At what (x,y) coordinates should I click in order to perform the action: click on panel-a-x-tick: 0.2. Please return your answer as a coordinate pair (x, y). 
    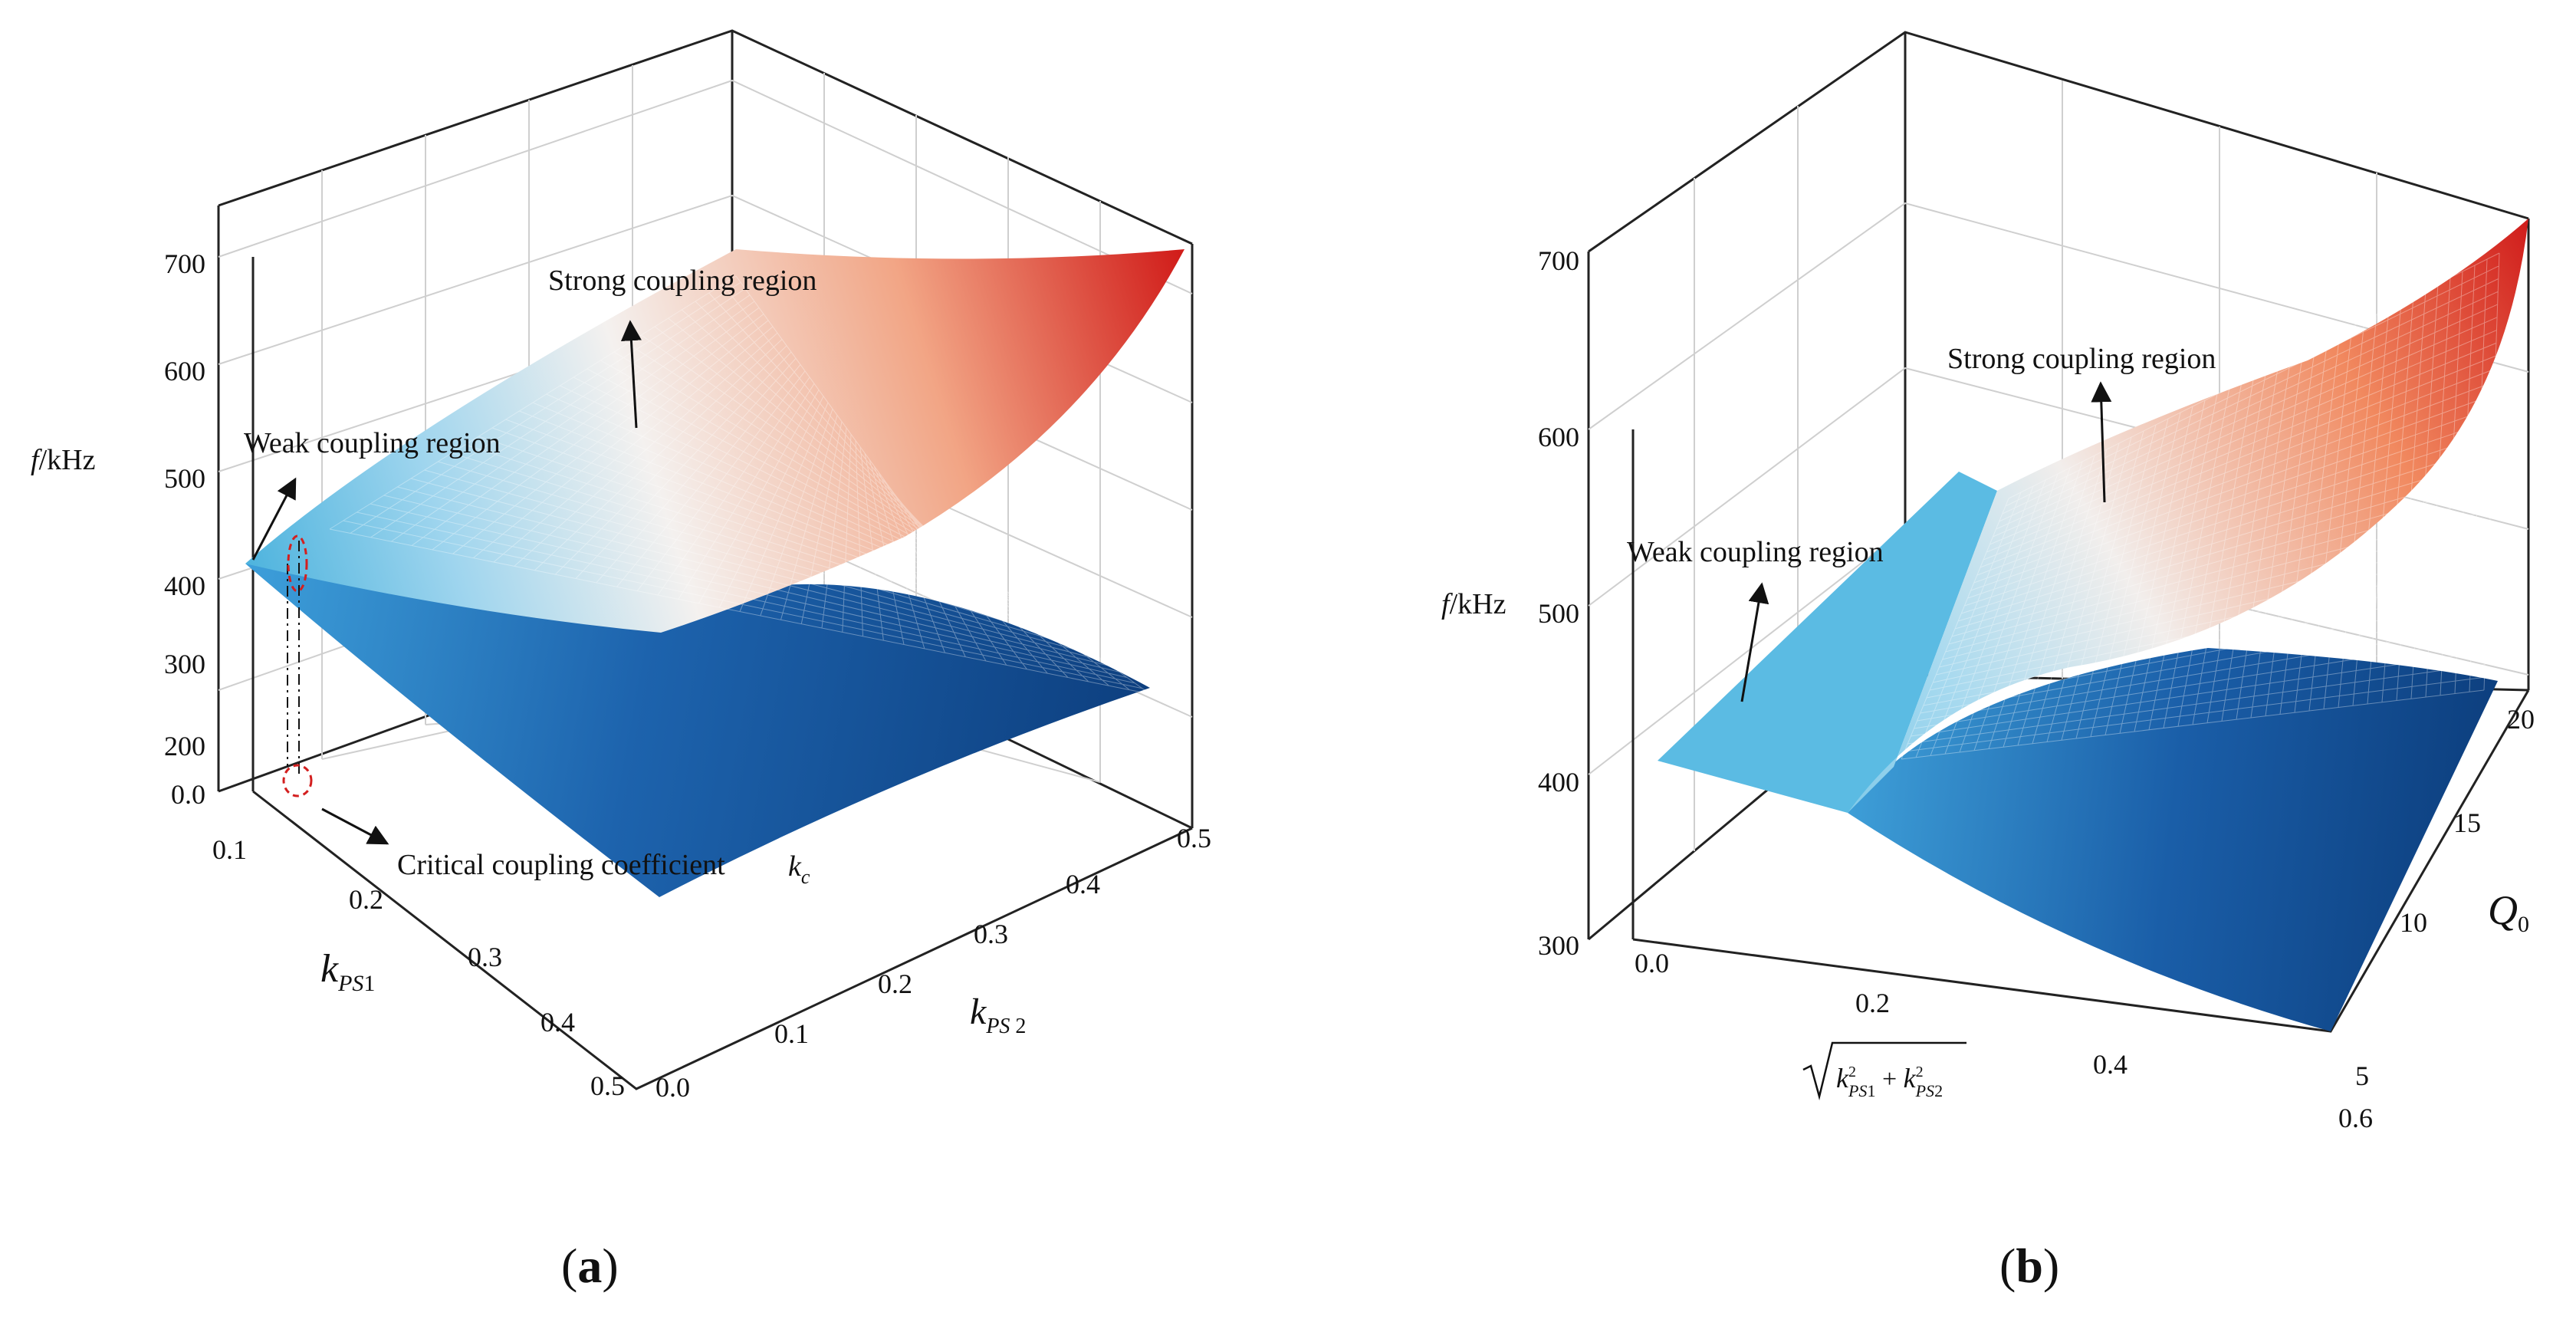
    Looking at the image, I should click on (366, 899).